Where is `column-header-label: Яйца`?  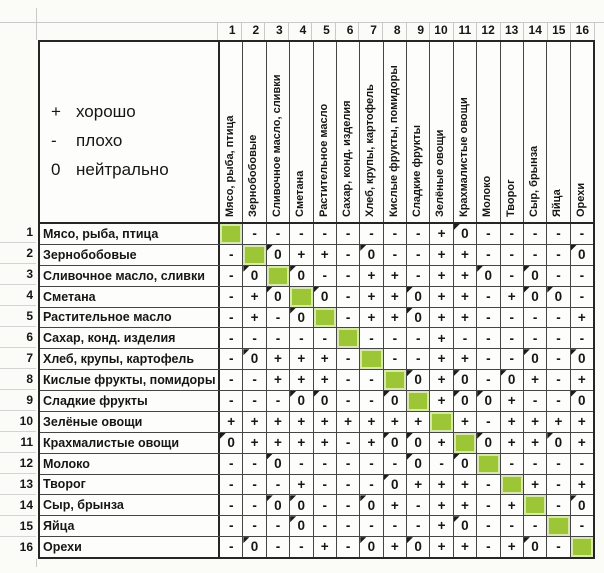
column-header-label: Яйца is located at coordinates (557, 203).